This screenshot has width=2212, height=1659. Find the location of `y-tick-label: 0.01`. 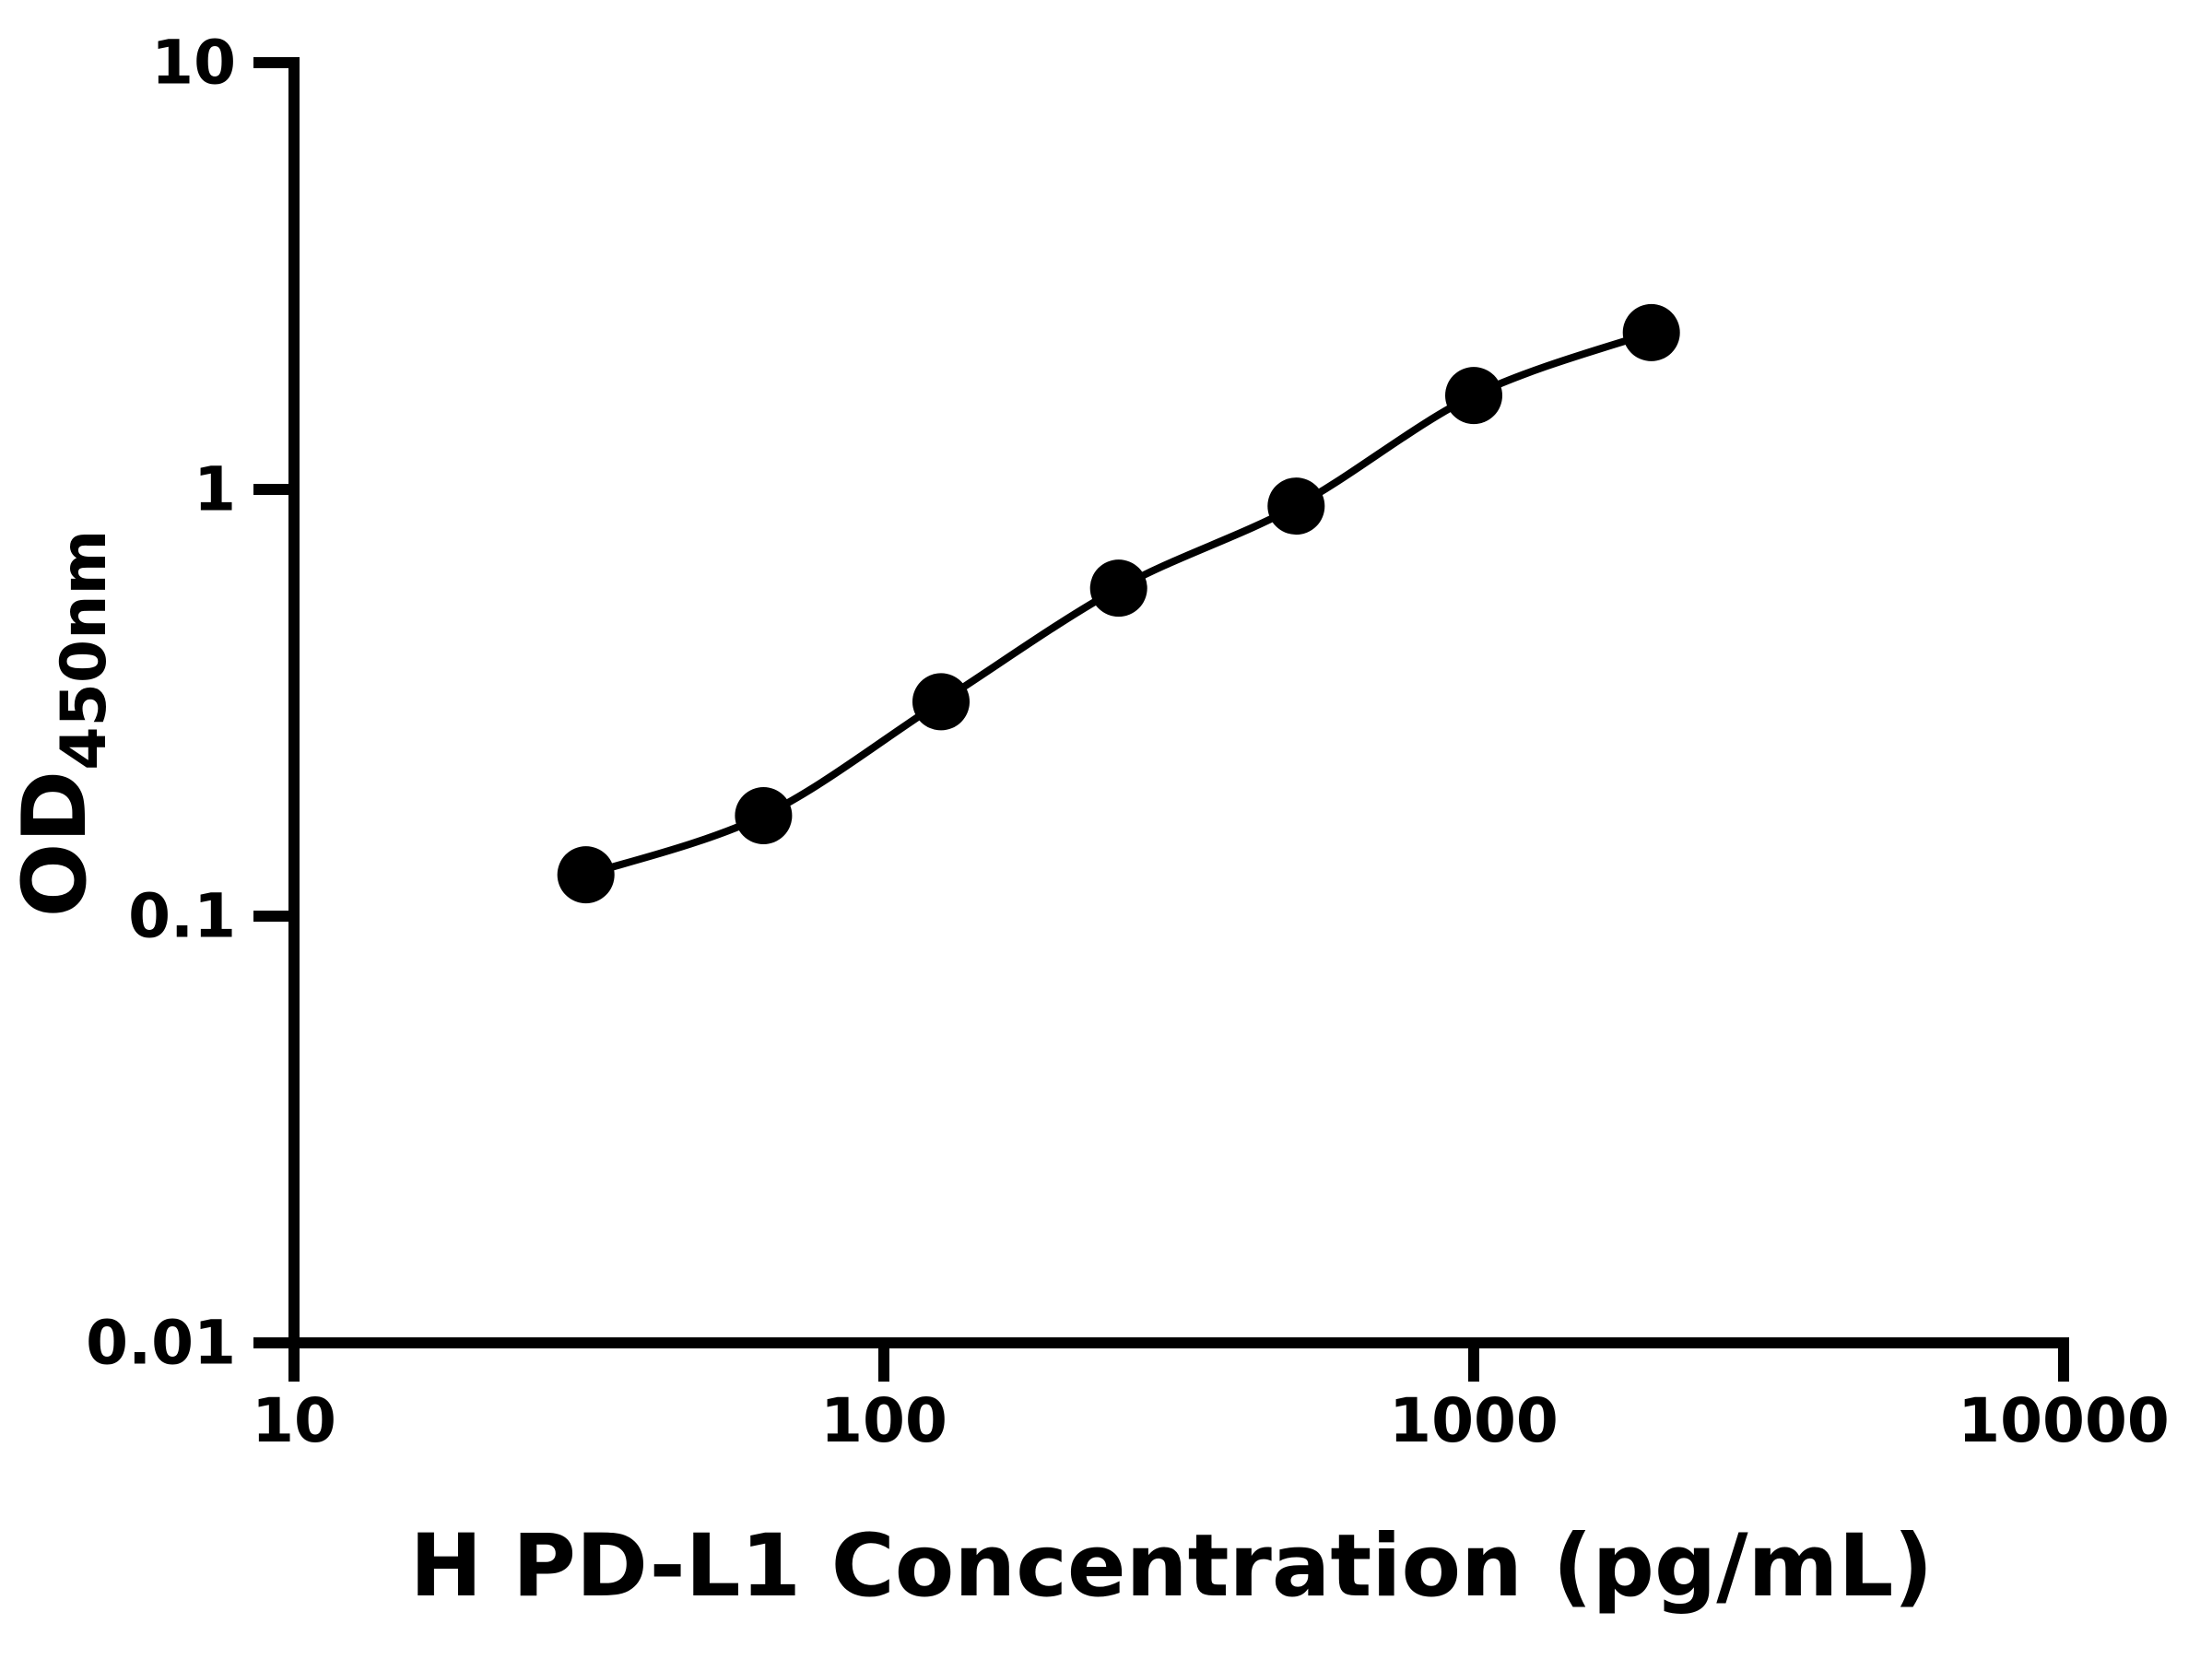

y-tick-label: 0.01 is located at coordinates (161, 1343).